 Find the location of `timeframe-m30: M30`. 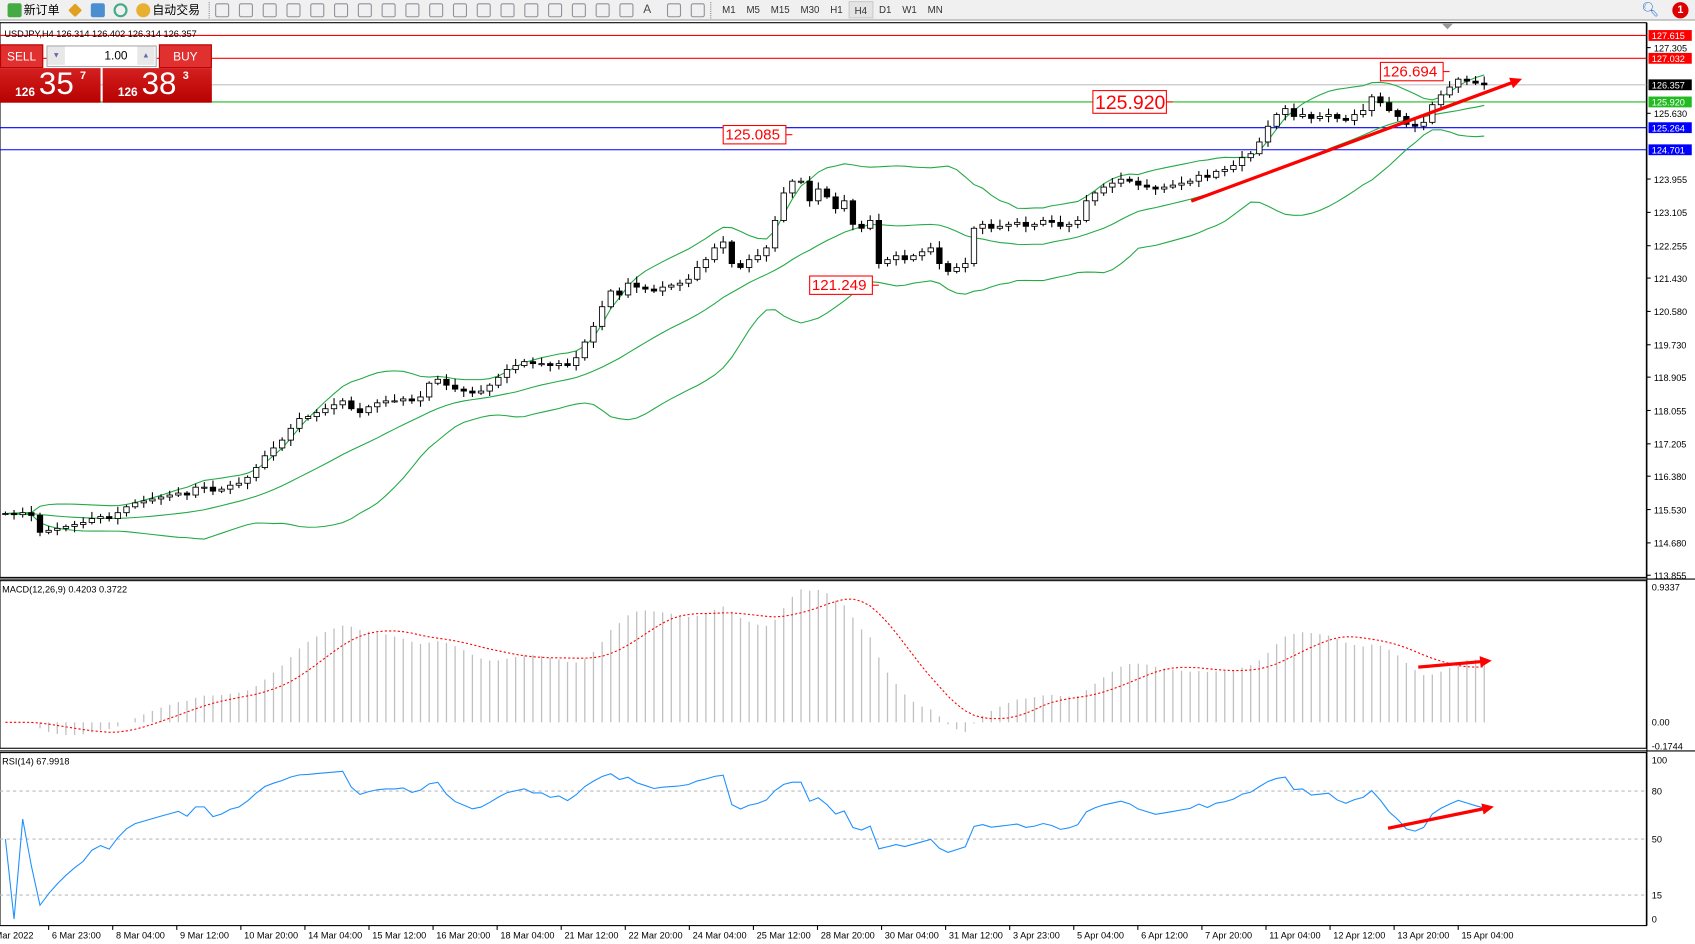

timeframe-m30: M30 is located at coordinates (810, 10).